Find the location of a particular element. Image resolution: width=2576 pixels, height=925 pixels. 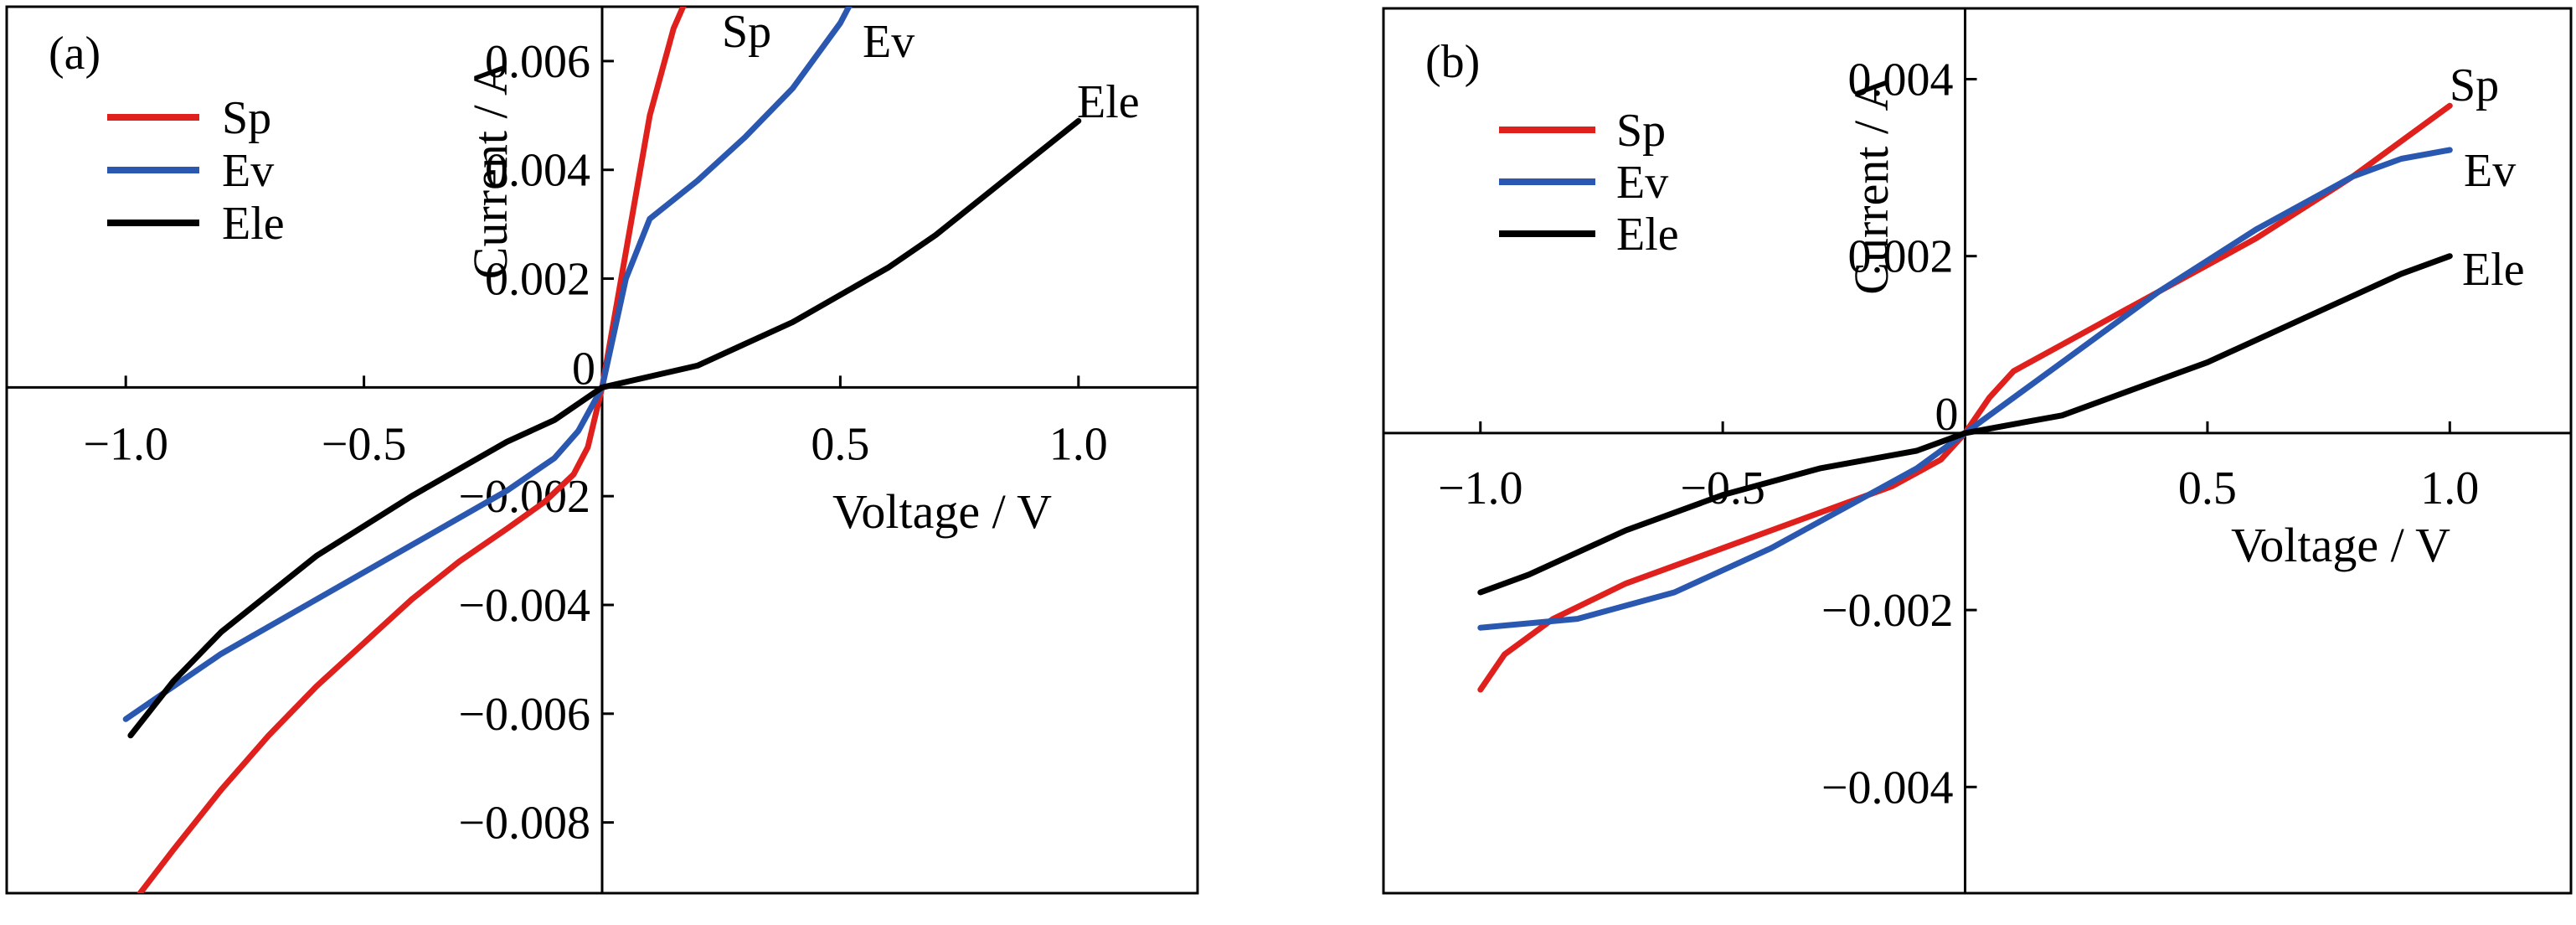

panel-label: (b) is located at coordinates (1452, 62).